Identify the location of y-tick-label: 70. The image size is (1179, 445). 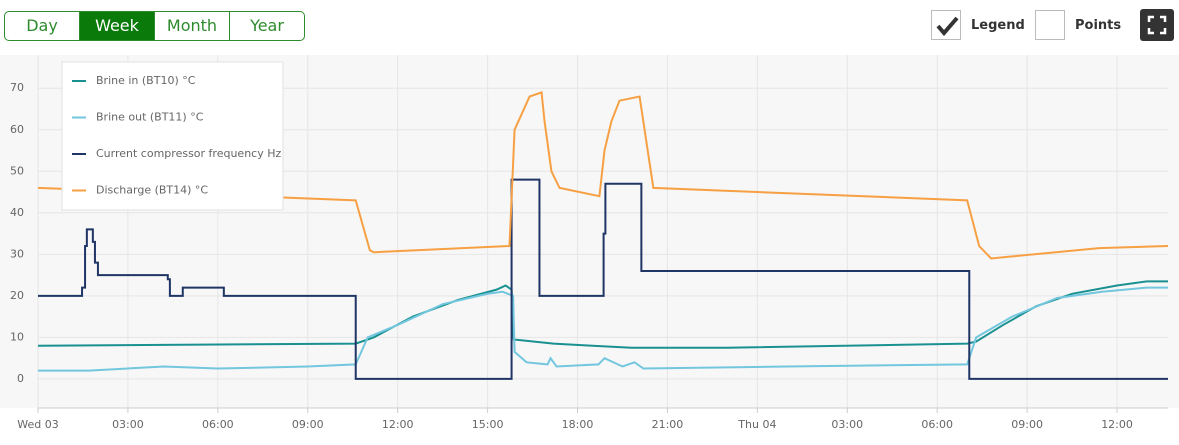
(17, 87).